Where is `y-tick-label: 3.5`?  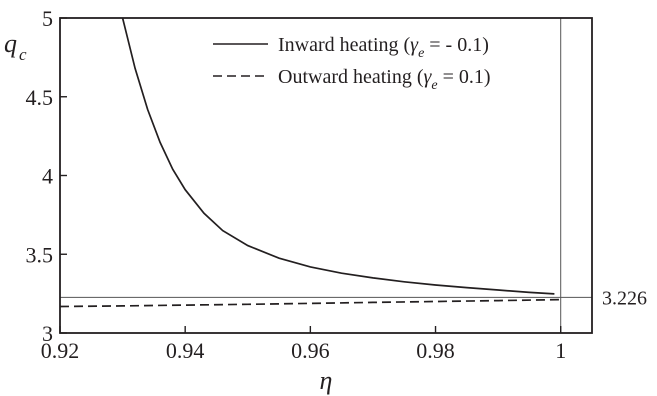 y-tick-label: 3.5 is located at coordinates (40, 254).